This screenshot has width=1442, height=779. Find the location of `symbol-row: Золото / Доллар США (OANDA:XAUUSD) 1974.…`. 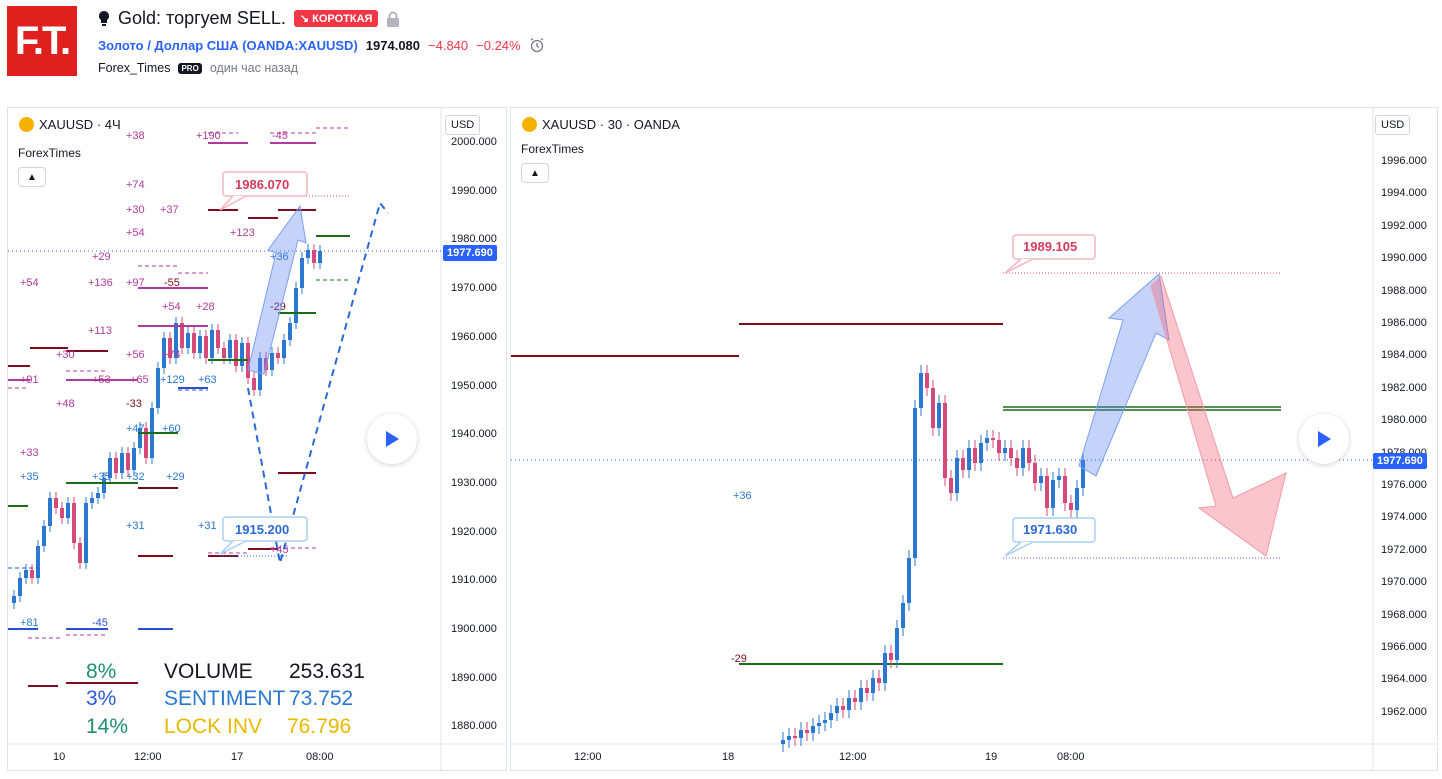

symbol-row: Золото / Доллар США (OANDA:XAUUSD) 1974.… is located at coordinates (321, 45).